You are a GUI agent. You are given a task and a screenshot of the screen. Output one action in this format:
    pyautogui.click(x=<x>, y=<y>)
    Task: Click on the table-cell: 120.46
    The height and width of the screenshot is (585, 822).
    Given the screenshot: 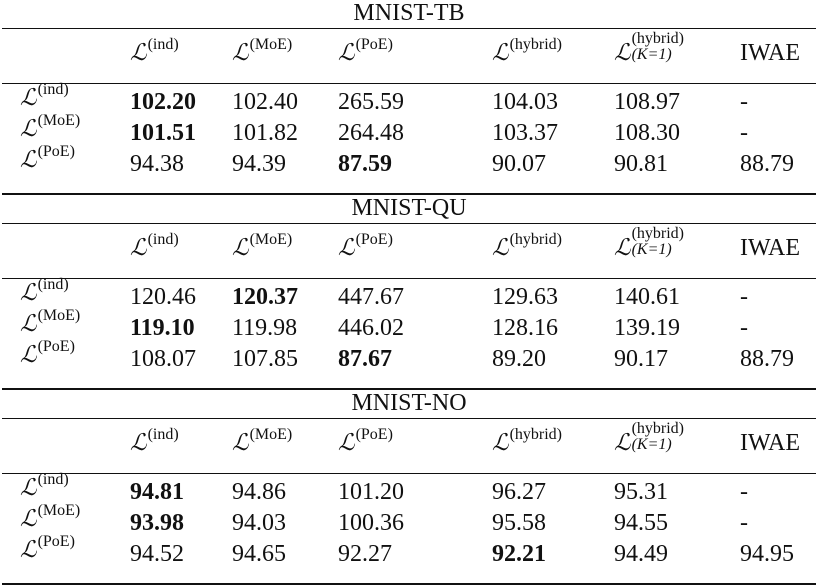 What is the action you would take?
    pyautogui.click(x=163, y=297)
    